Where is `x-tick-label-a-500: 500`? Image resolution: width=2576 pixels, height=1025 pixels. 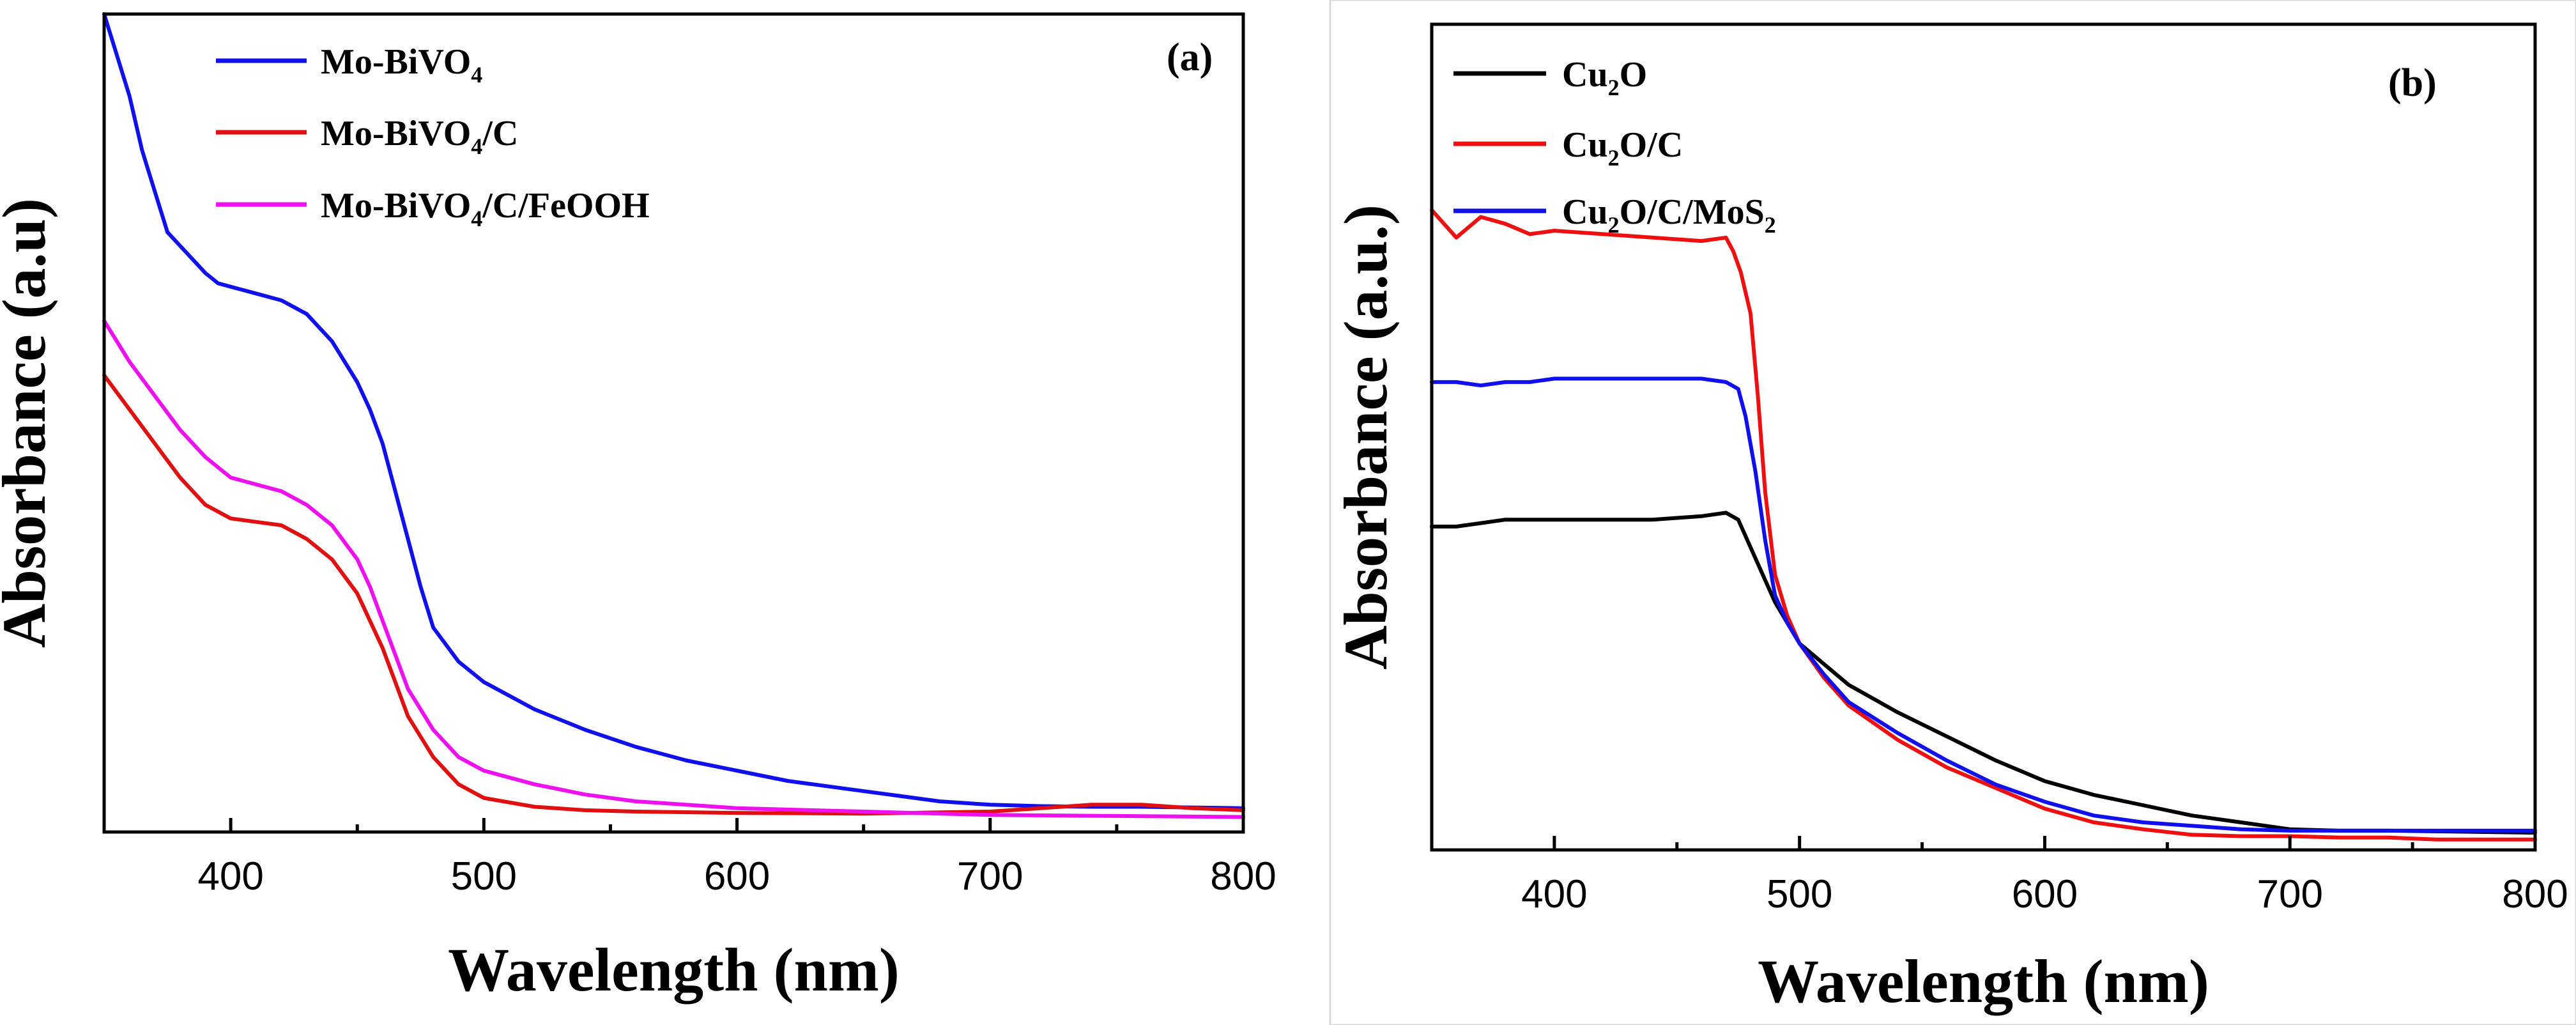
x-tick-label-a-500: 500 is located at coordinates (484, 876).